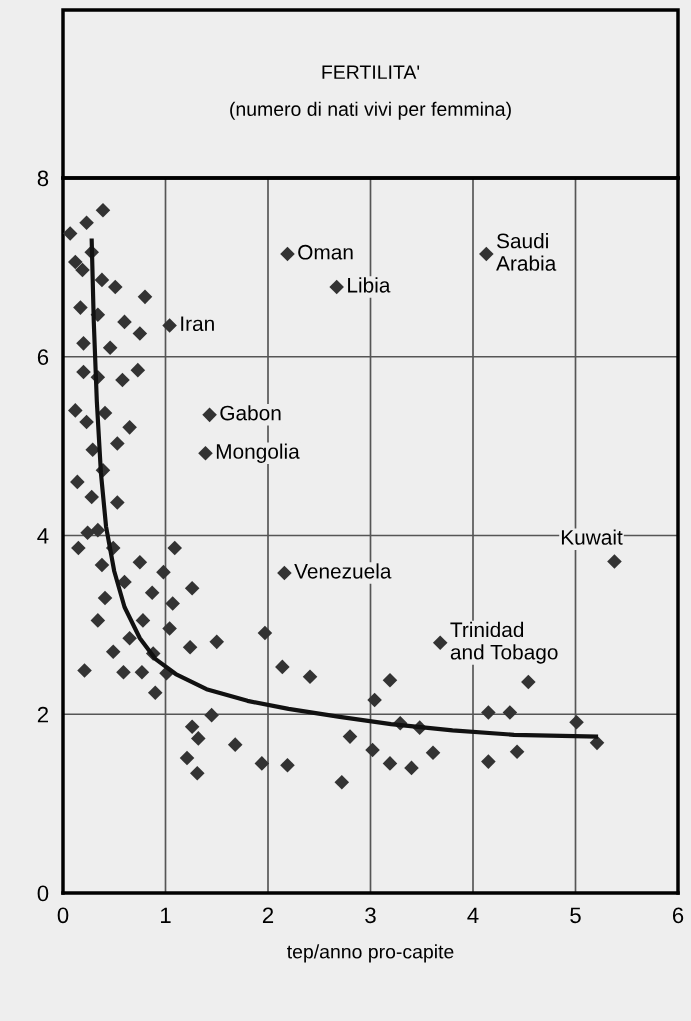 Image resolution: width=691 pixels, height=1021 pixels. I want to click on y-tick-label: 8, so click(43, 178).